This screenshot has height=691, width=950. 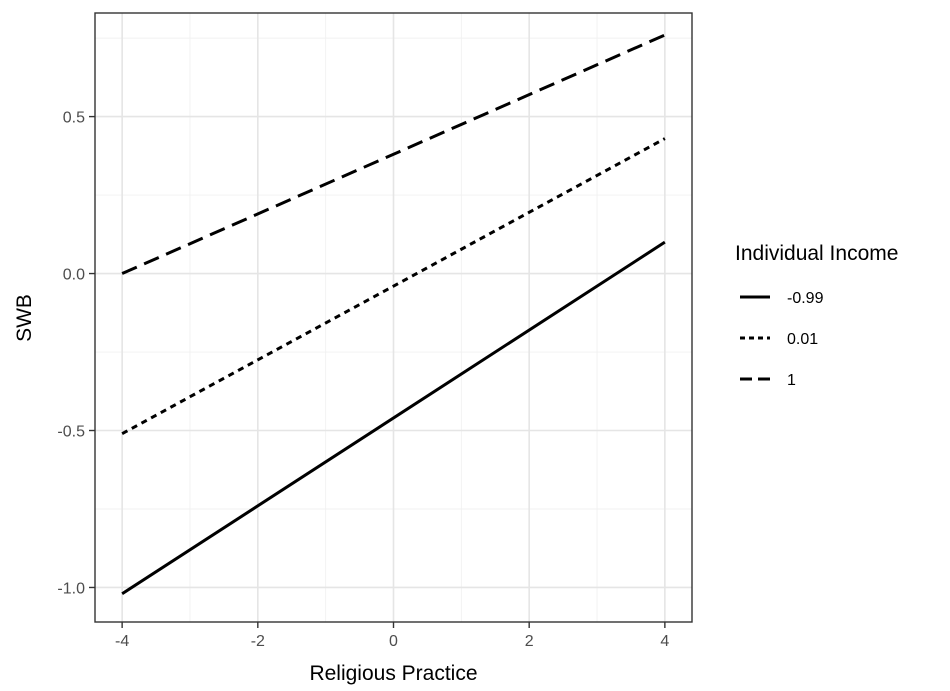 What do you see at coordinates (122, 641) in the screenshot?
I see `x-tick-label: -4` at bounding box center [122, 641].